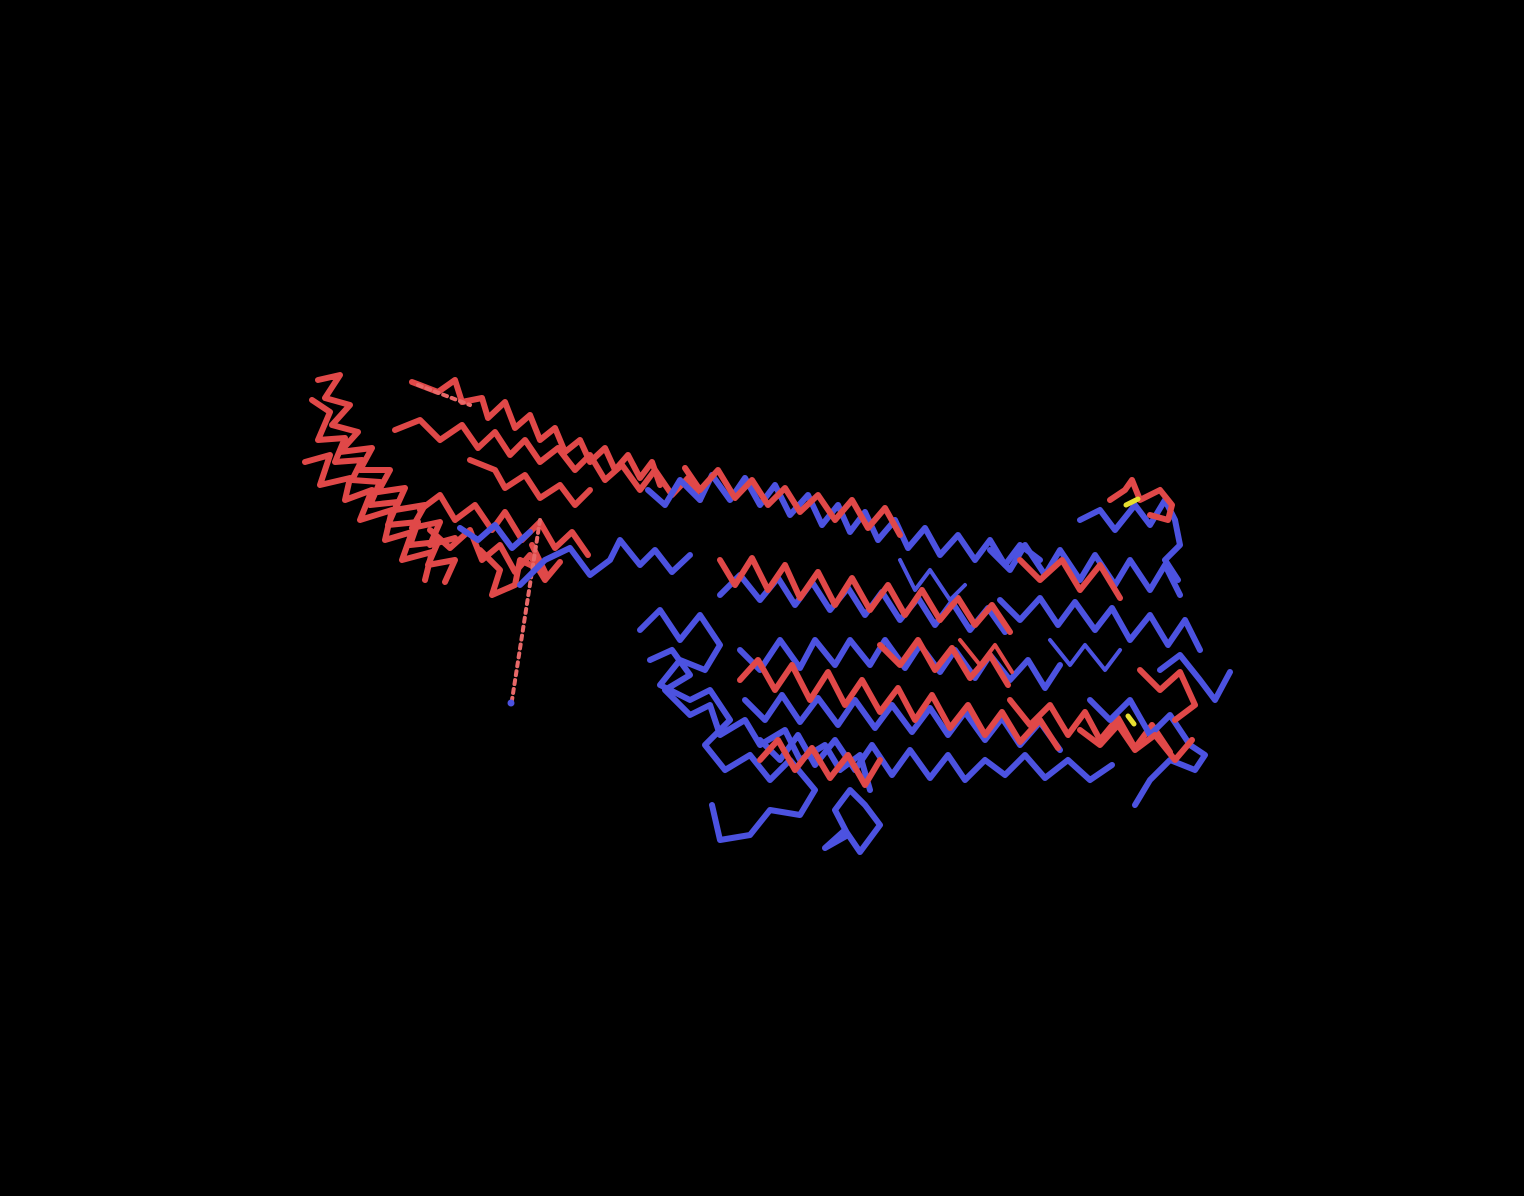 The width and height of the screenshot is (1524, 1196). I want to click on red-right-mid, so click(1070, 579).